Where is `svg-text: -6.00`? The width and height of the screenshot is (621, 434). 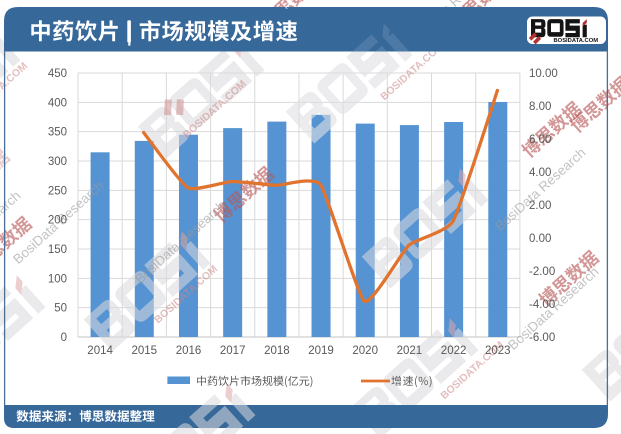
svg-text: -6.00 is located at coordinates (542, 338).